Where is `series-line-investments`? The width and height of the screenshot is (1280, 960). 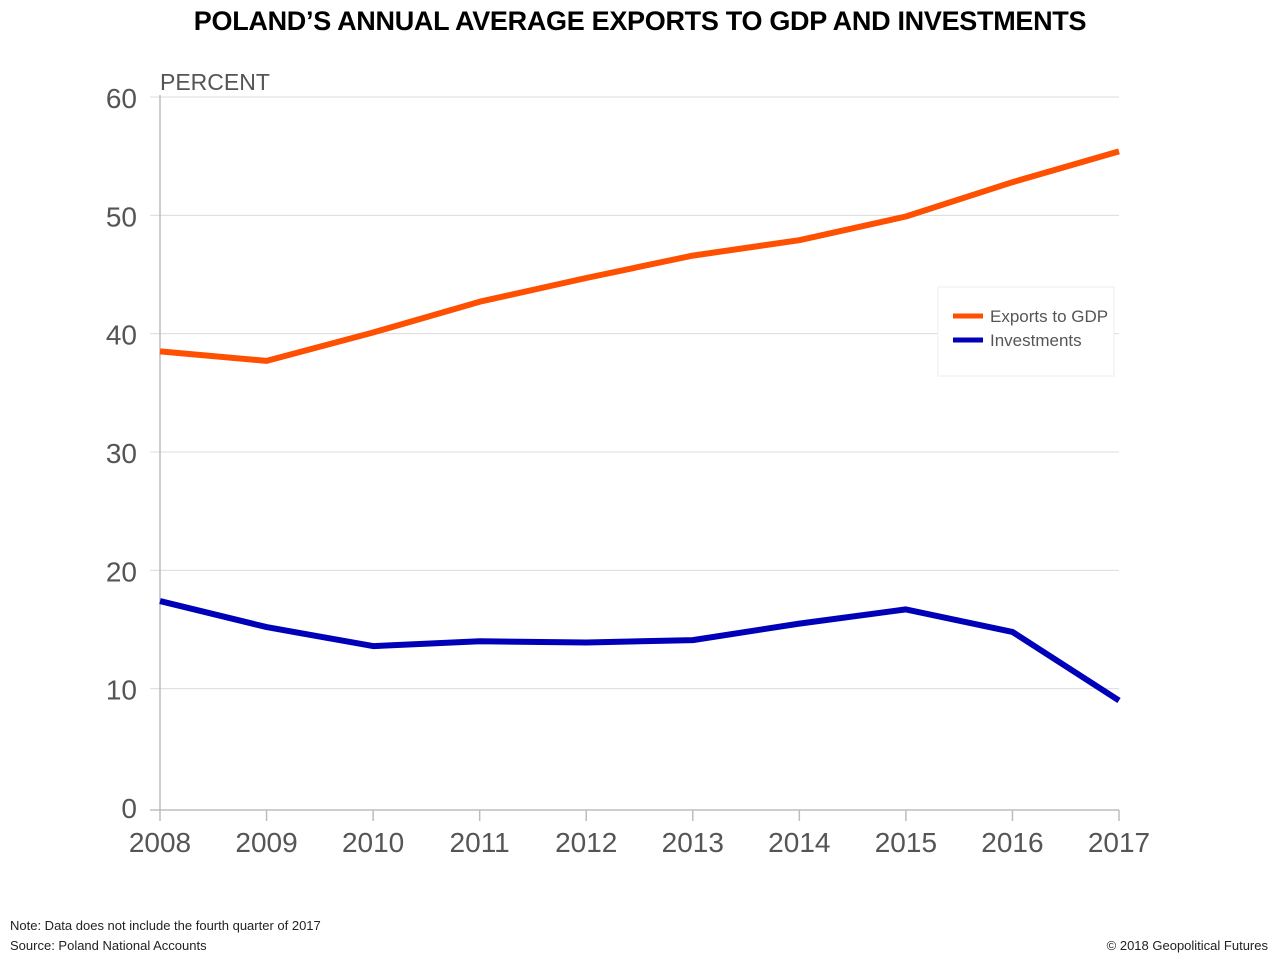 series-line-investments is located at coordinates (640, 651).